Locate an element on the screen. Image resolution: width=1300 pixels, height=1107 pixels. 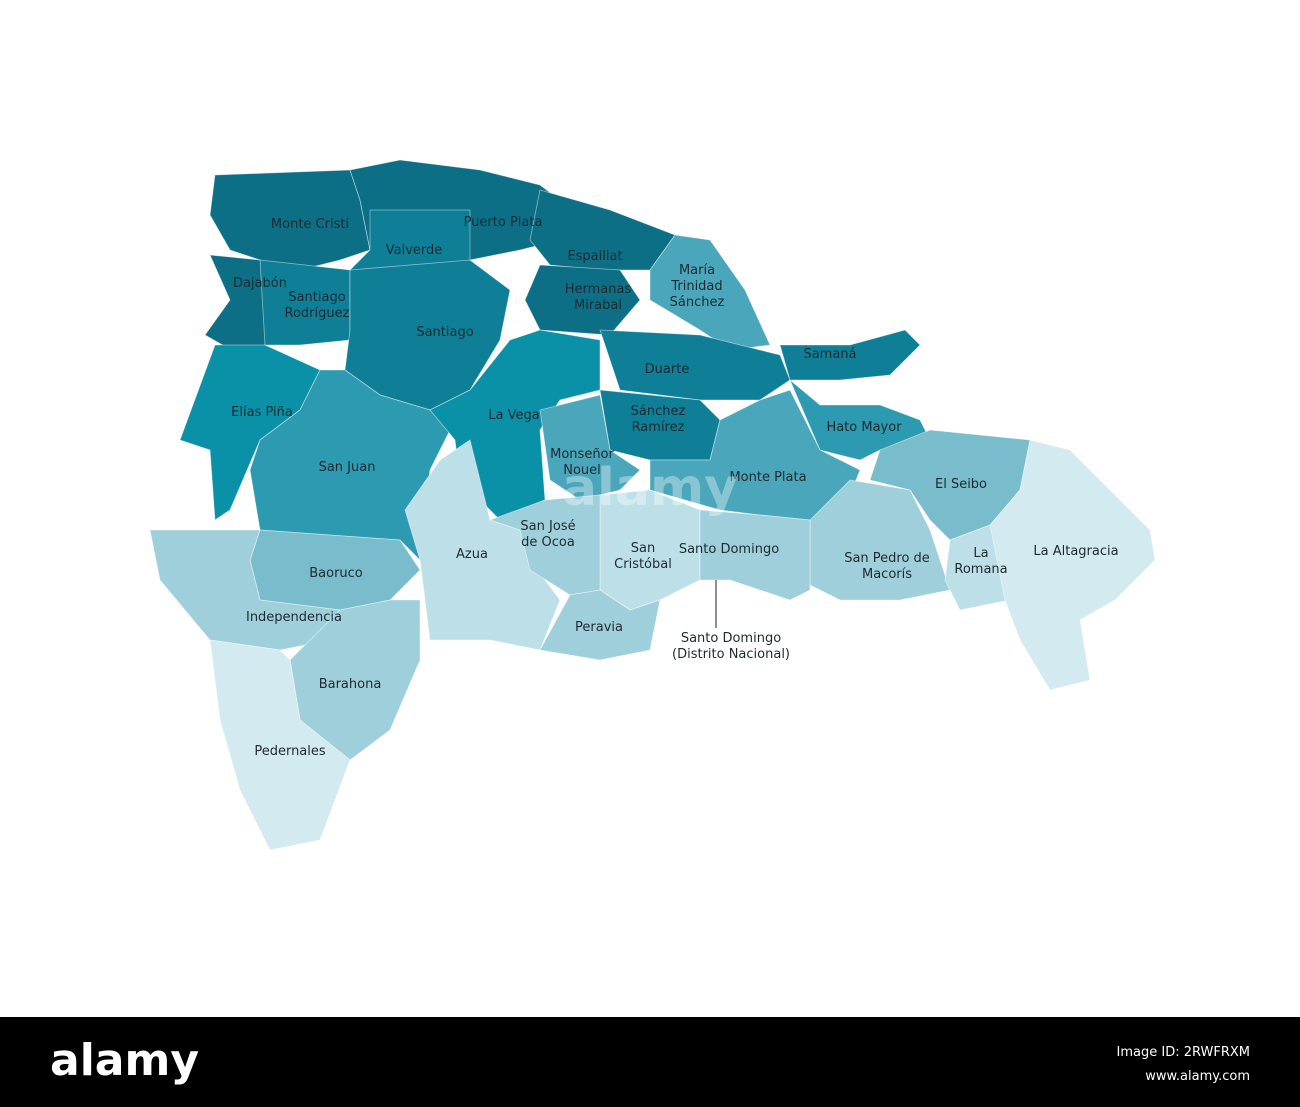
label-line: Peravia is located at coordinates (599, 627).